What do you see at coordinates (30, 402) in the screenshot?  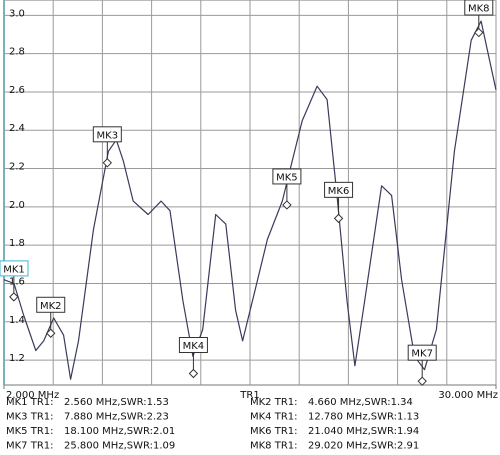 I see `readout-marker: MK1 TR1:` at bounding box center [30, 402].